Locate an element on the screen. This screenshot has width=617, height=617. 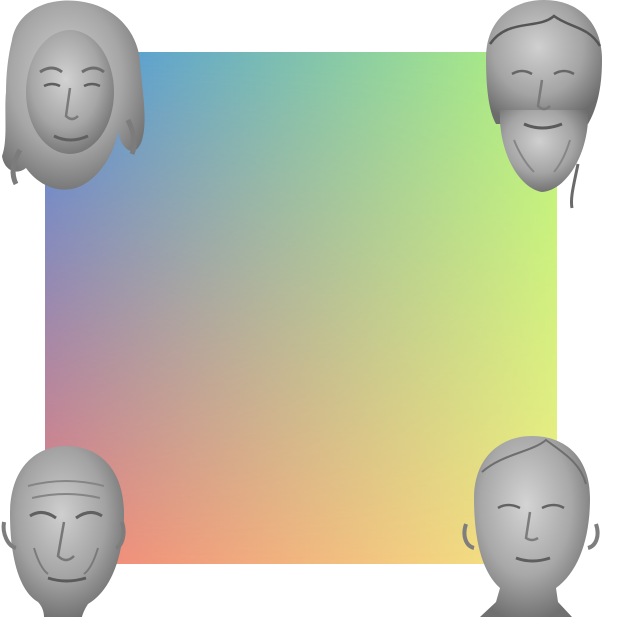
young-female-head-sculpt-icon is located at coordinates (531, 524).